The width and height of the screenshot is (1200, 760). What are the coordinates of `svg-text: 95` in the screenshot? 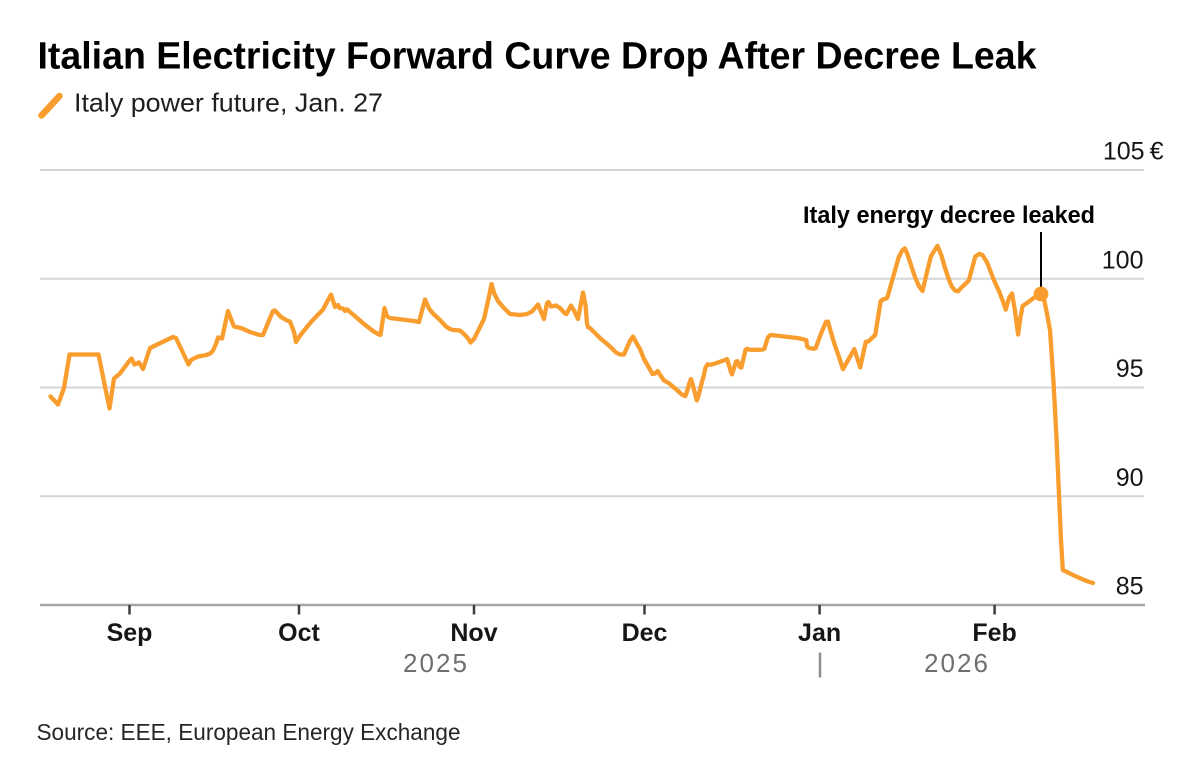 It's located at (1130, 369).